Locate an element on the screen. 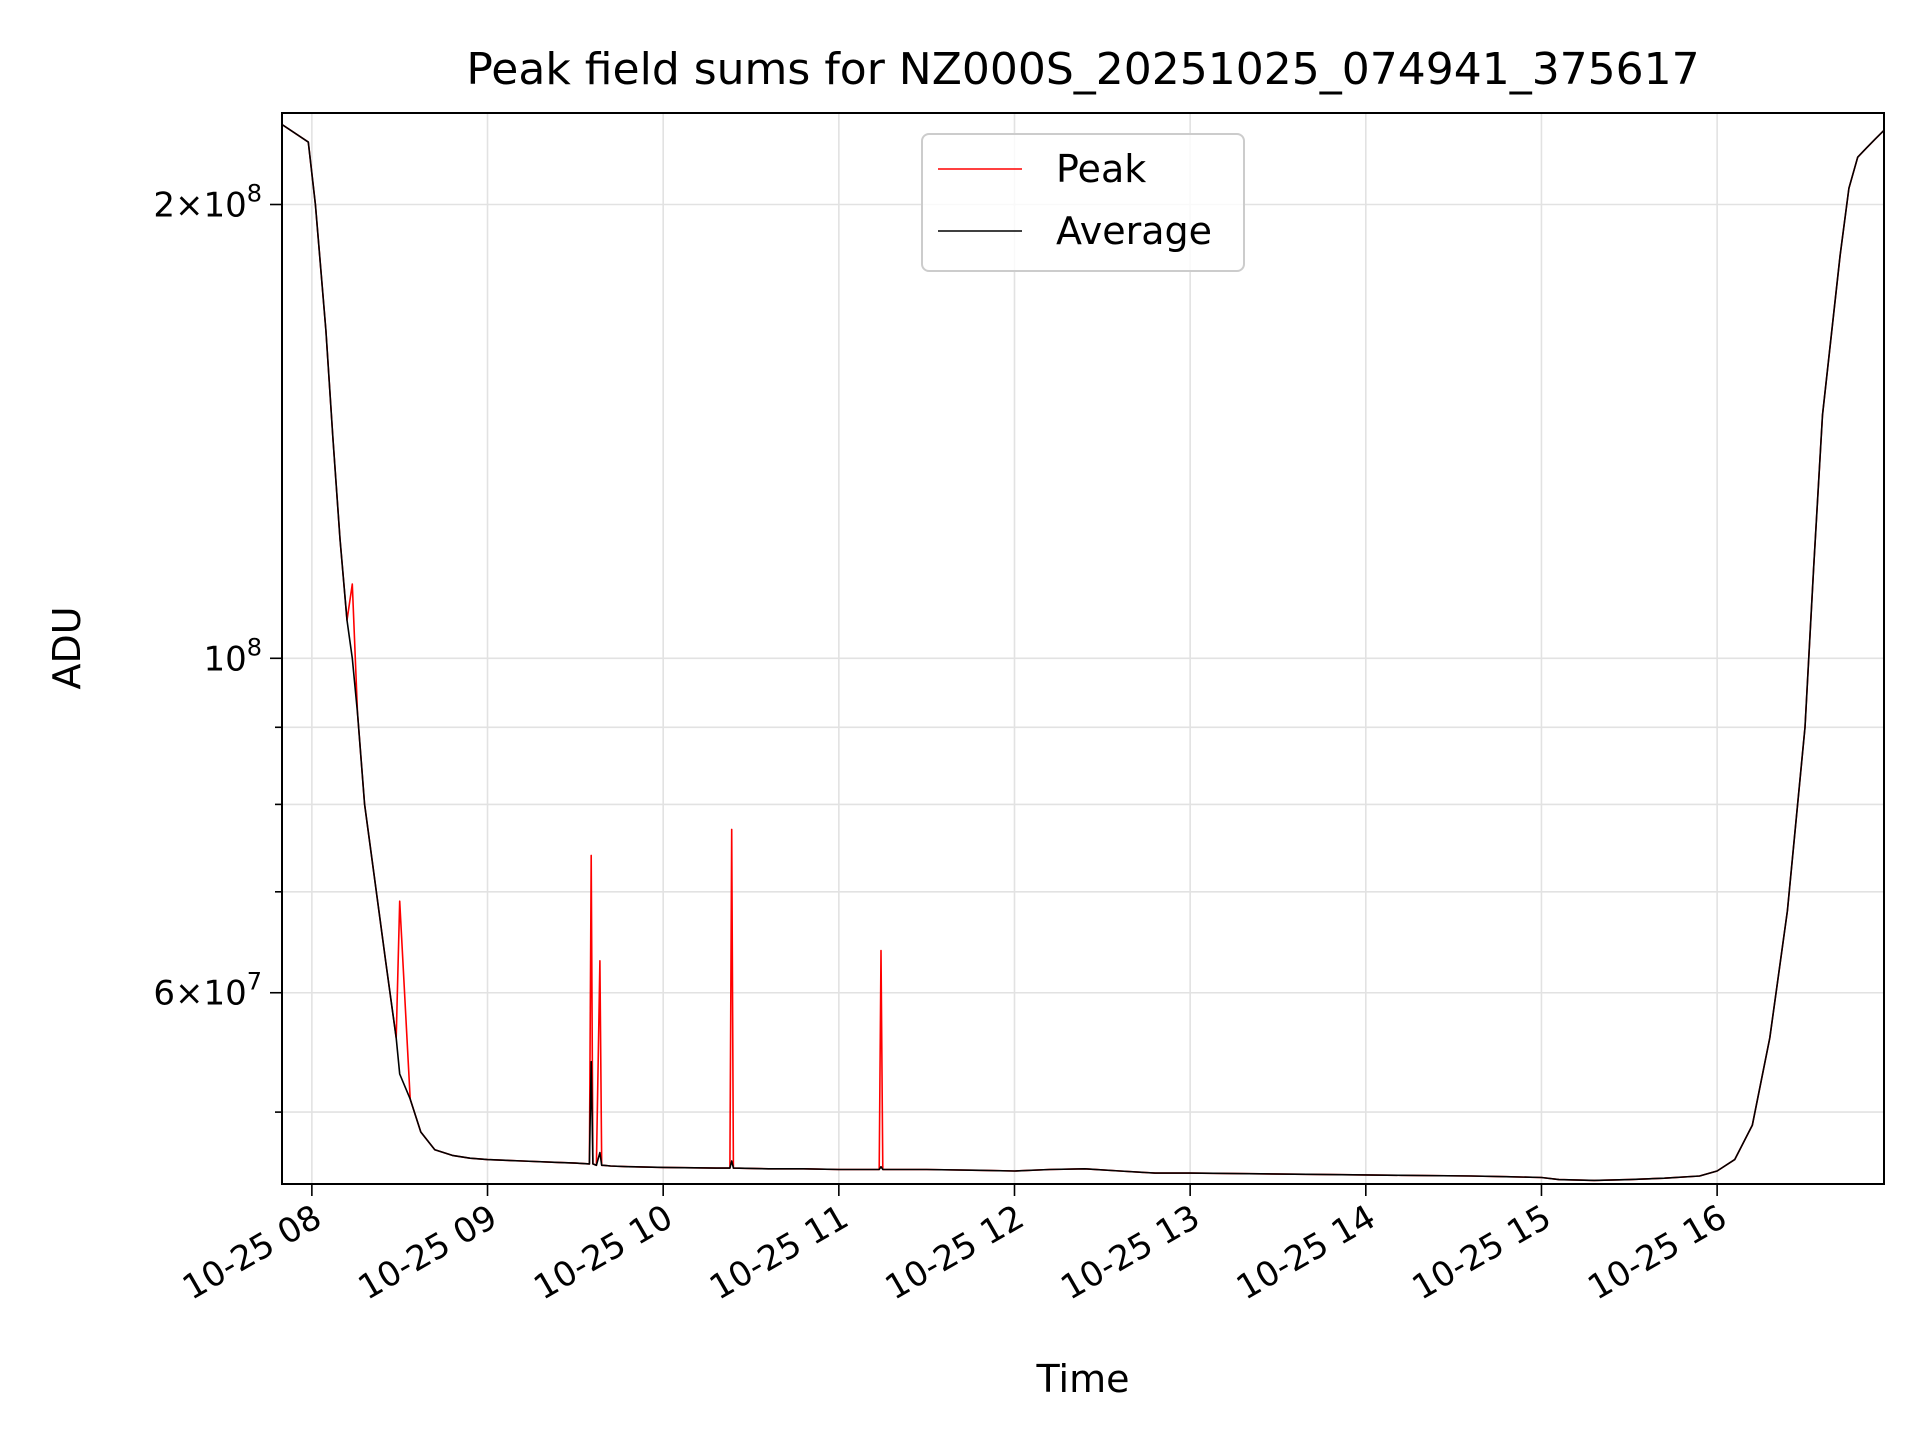 The width and height of the screenshot is (1920, 1440). y-tick-mantissa: 6 is located at coordinates (164, 994).